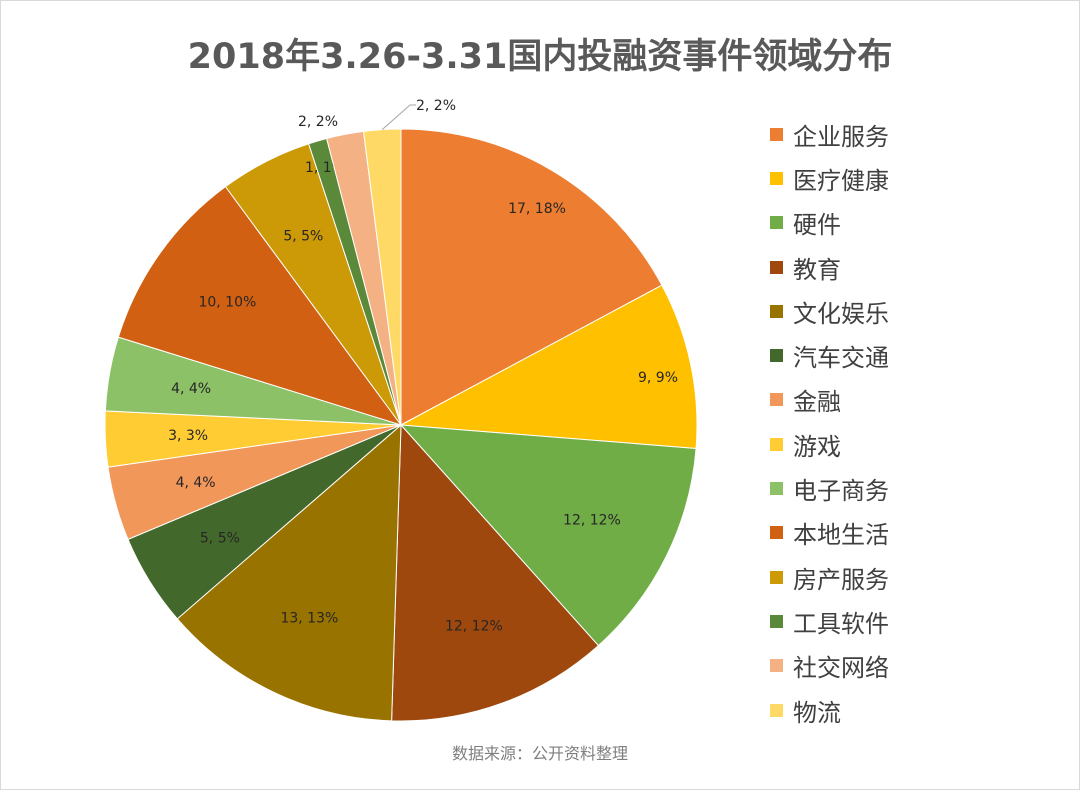  Describe the element at coordinates (841, 535) in the screenshot. I see `legend-label: 本地生活` at that location.